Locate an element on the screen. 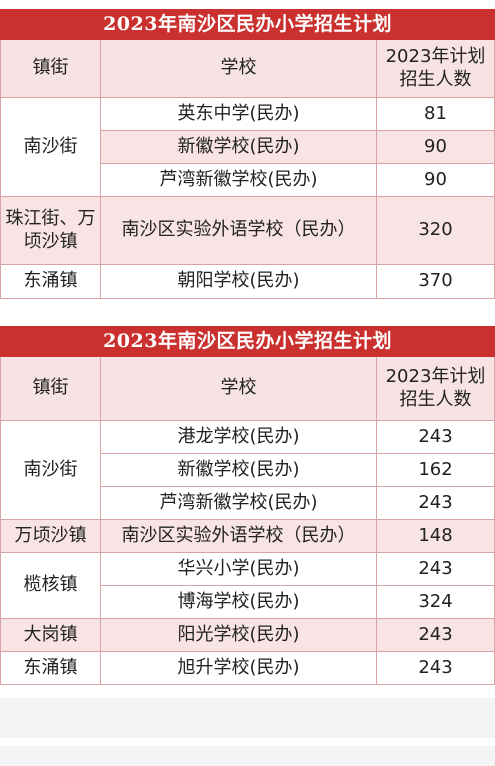 Image resolution: width=495 pixels, height=766 pixels. count-cell: 148 is located at coordinates (435, 536).